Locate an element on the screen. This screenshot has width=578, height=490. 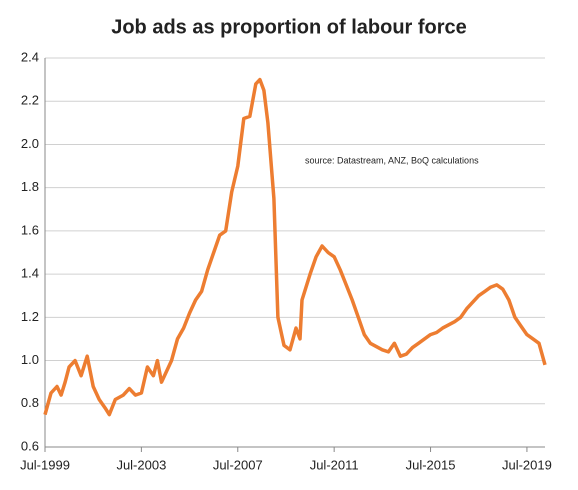
y-tick-label: 2.0 is located at coordinates (30, 143).